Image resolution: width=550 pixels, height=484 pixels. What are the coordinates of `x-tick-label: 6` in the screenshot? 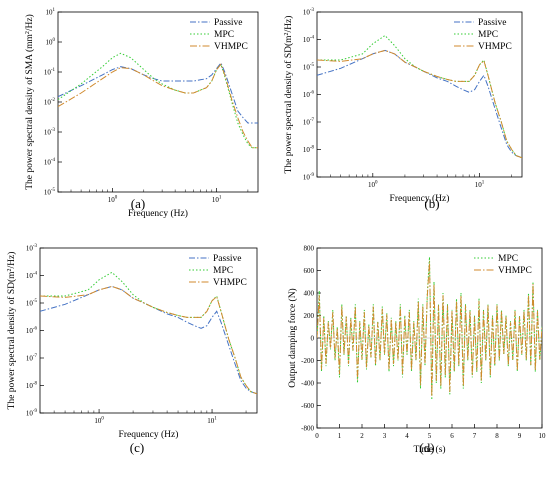 It's located at (452, 436).